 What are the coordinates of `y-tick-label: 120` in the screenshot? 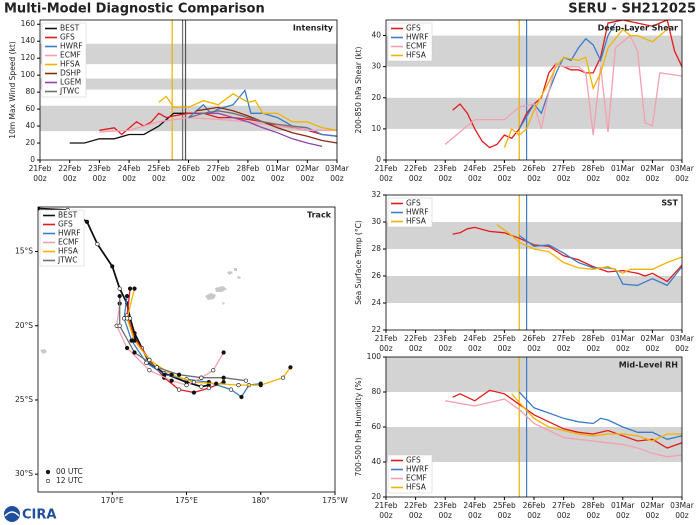 It's located at (28, 57).